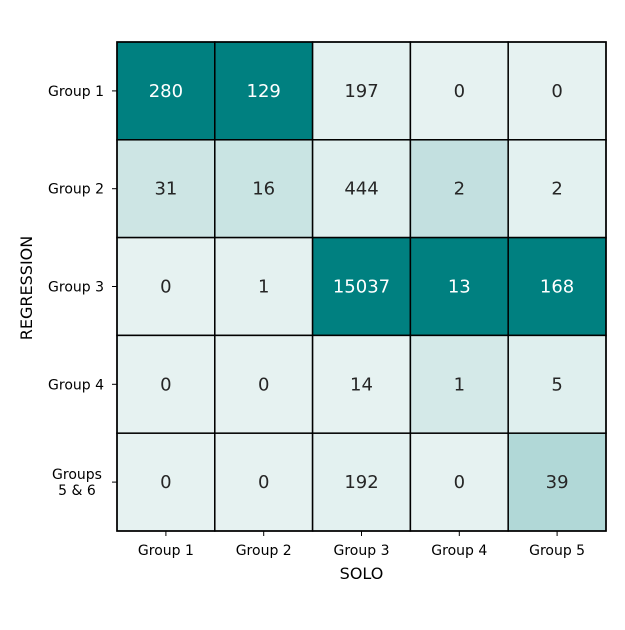  What do you see at coordinates (76, 288) in the screenshot?
I see `y-tick-label: Group 3` at bounding box center [76, 288].